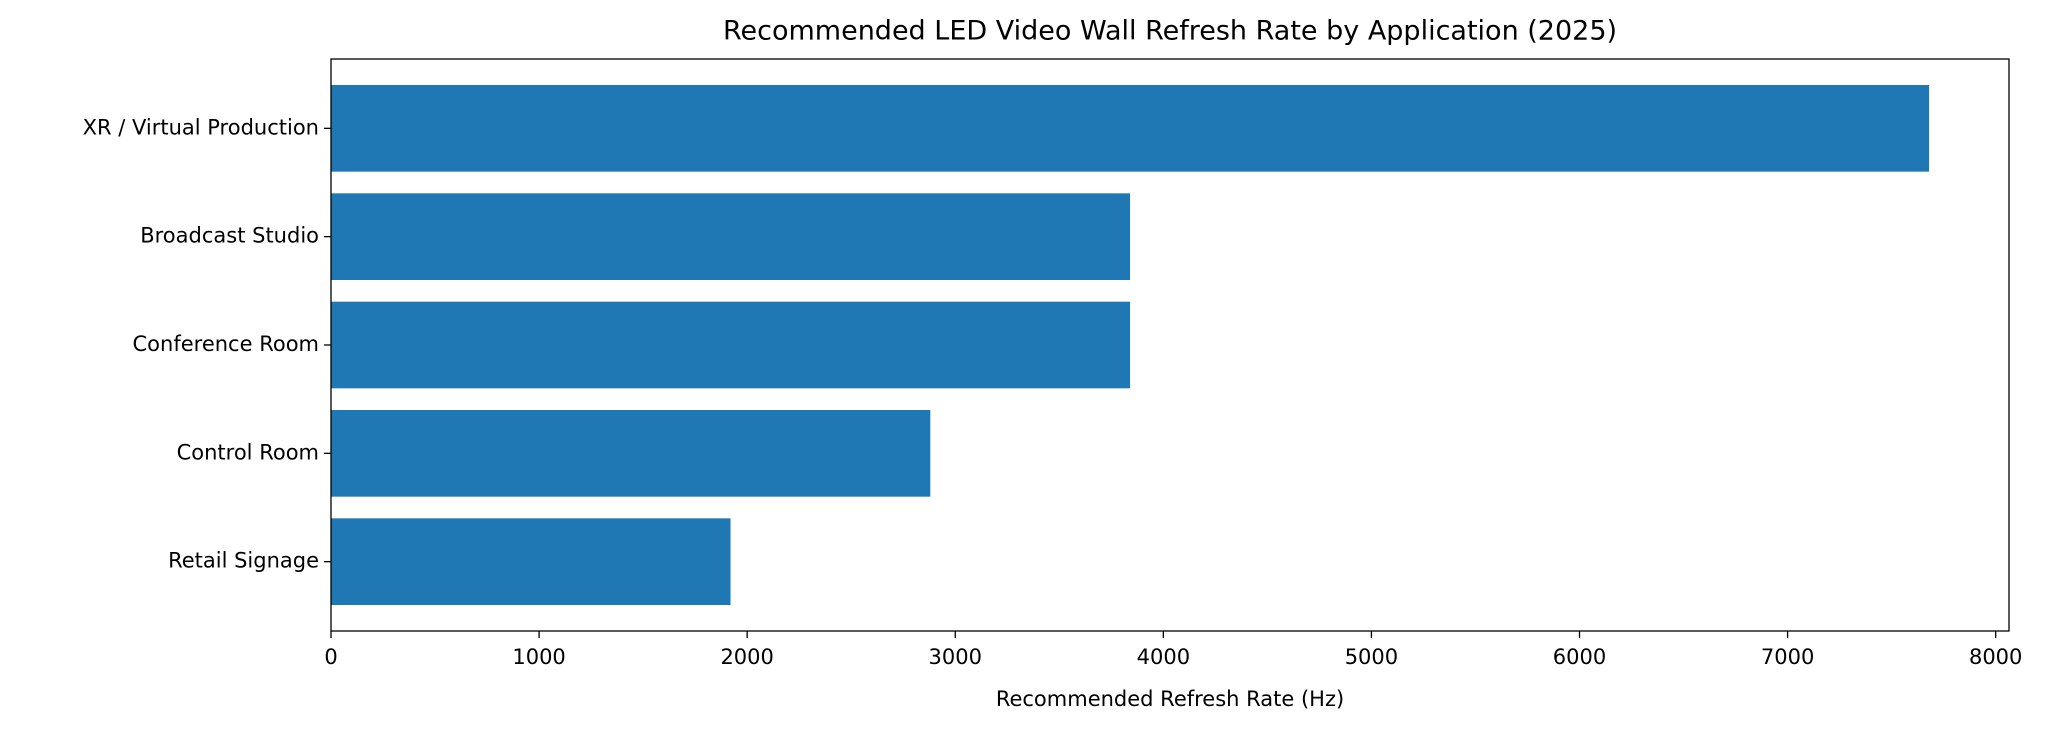 This screenshot has width=2048, height=733. I want to click on x-tick-label: 5000, so click(1371, 657).